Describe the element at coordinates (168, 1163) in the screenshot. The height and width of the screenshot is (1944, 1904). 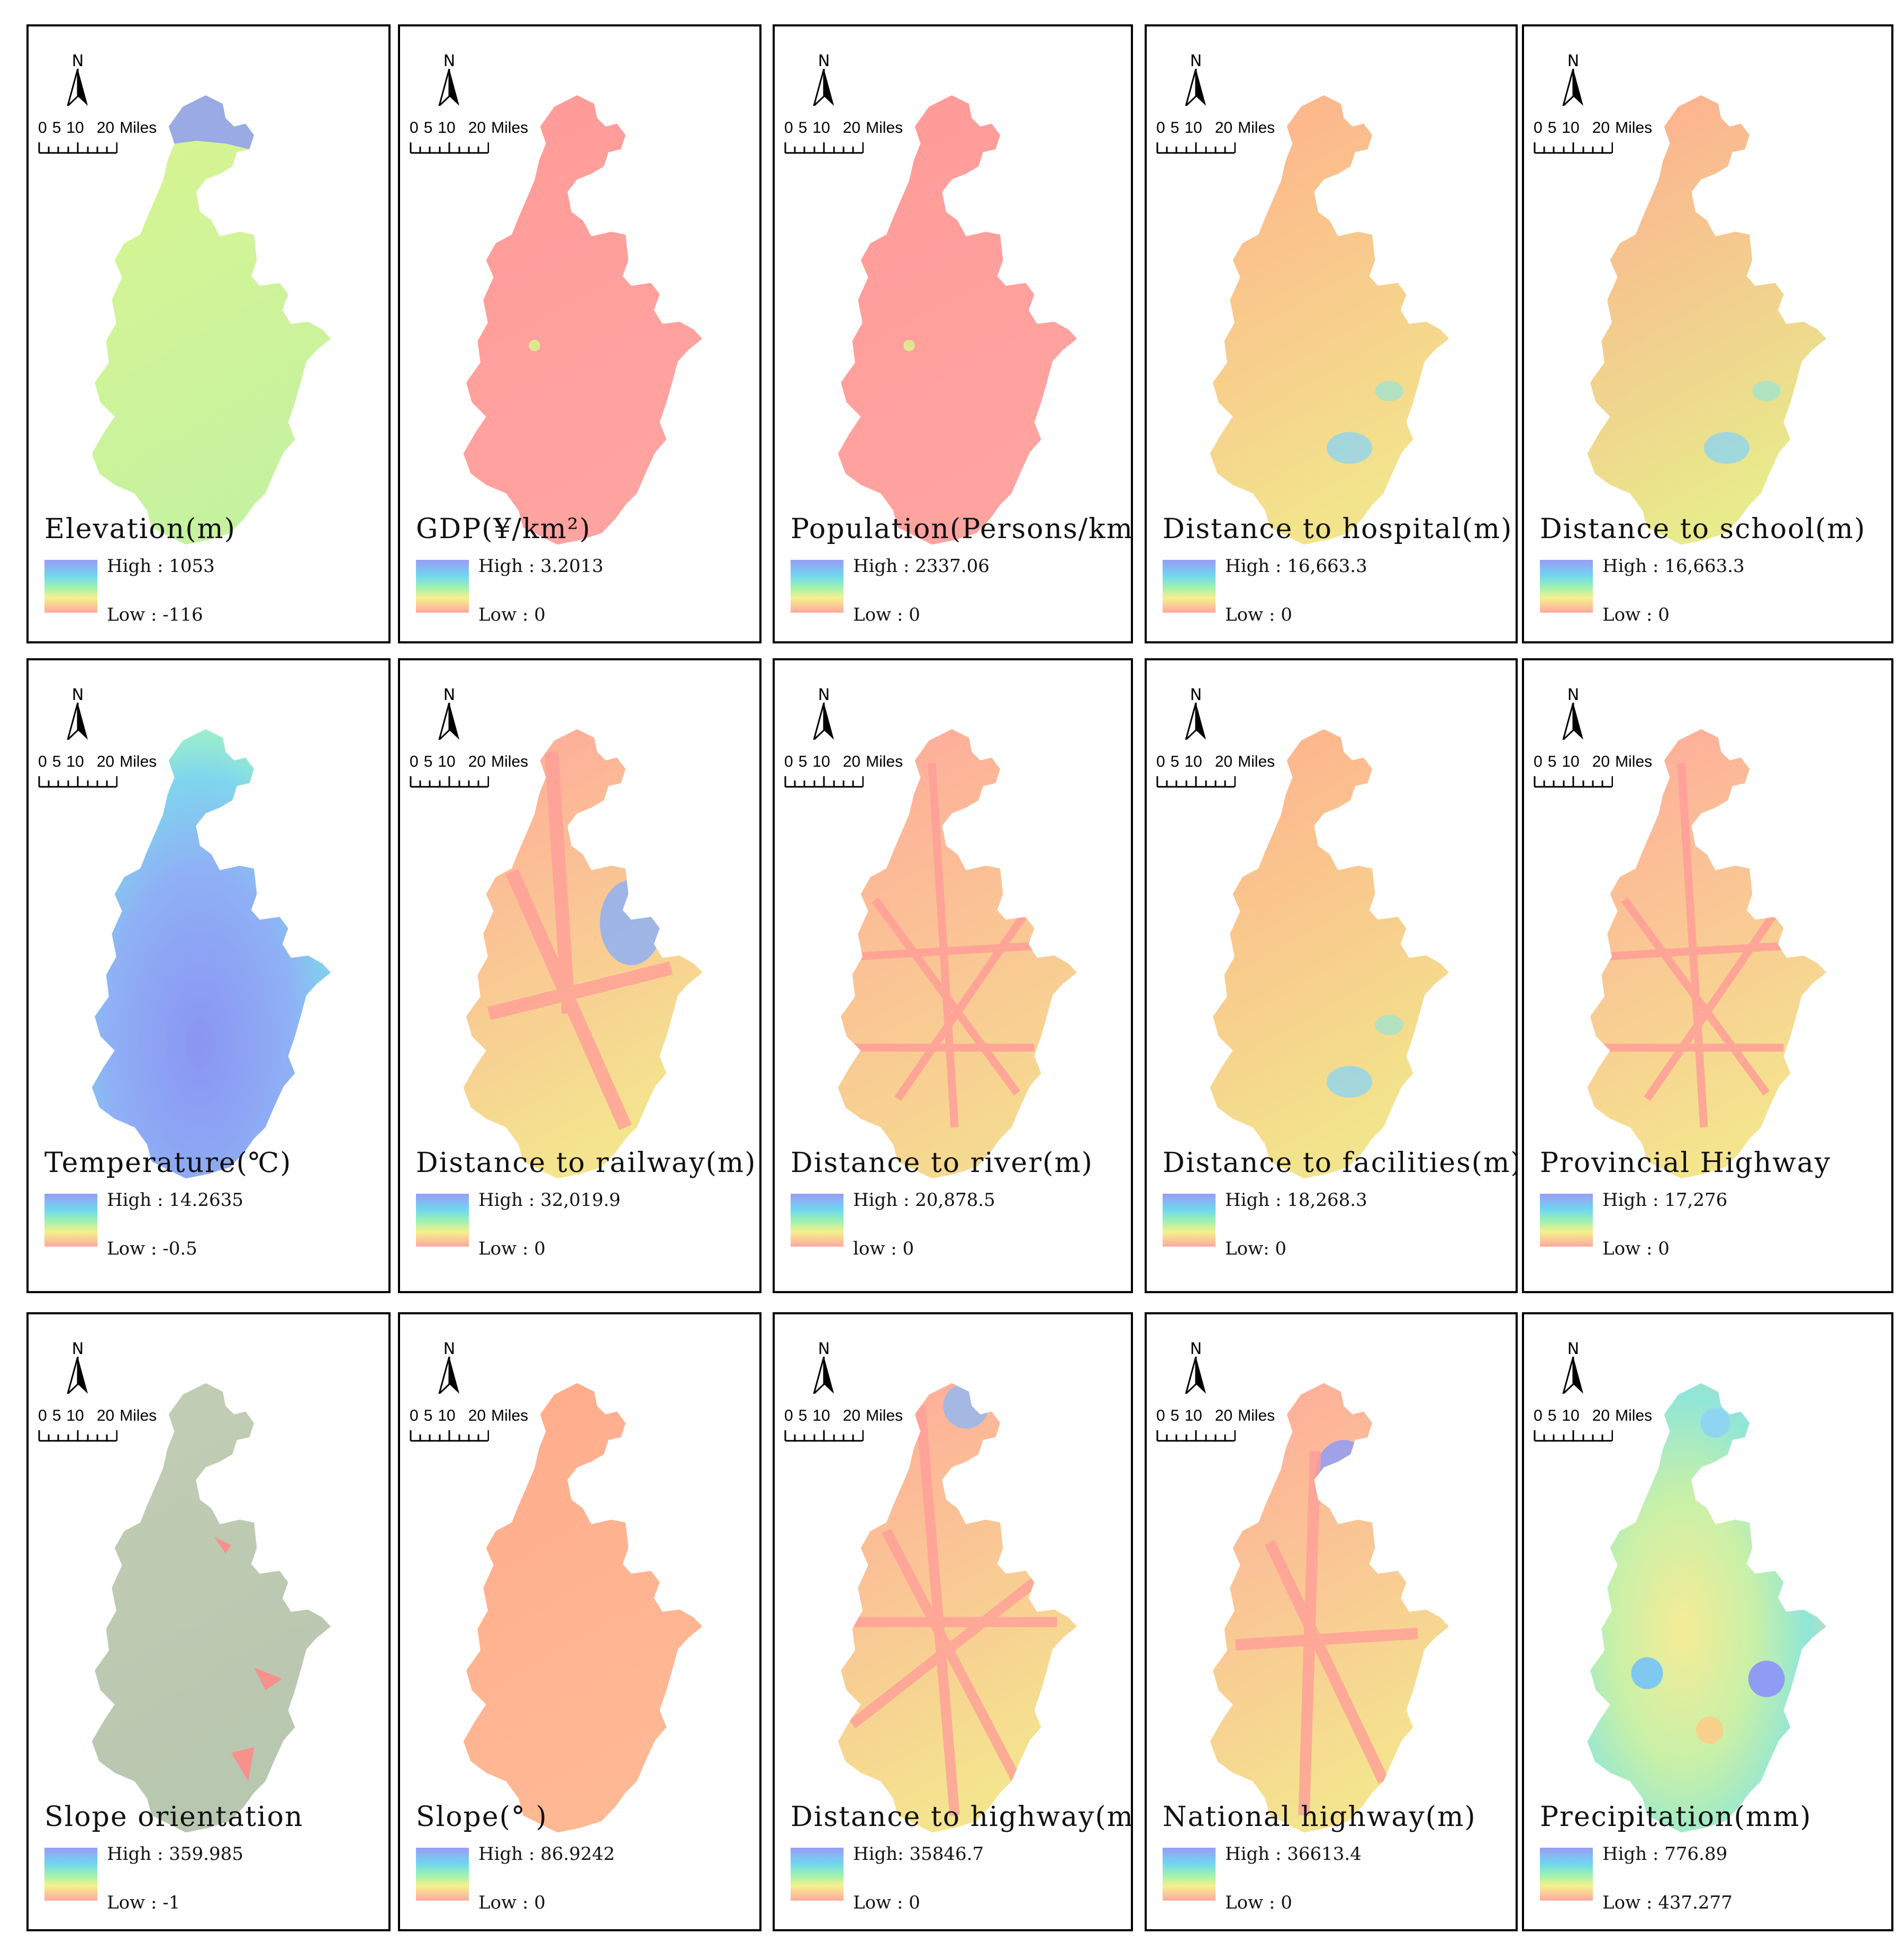
I see `map-title: Temperature(℃)` at that location.